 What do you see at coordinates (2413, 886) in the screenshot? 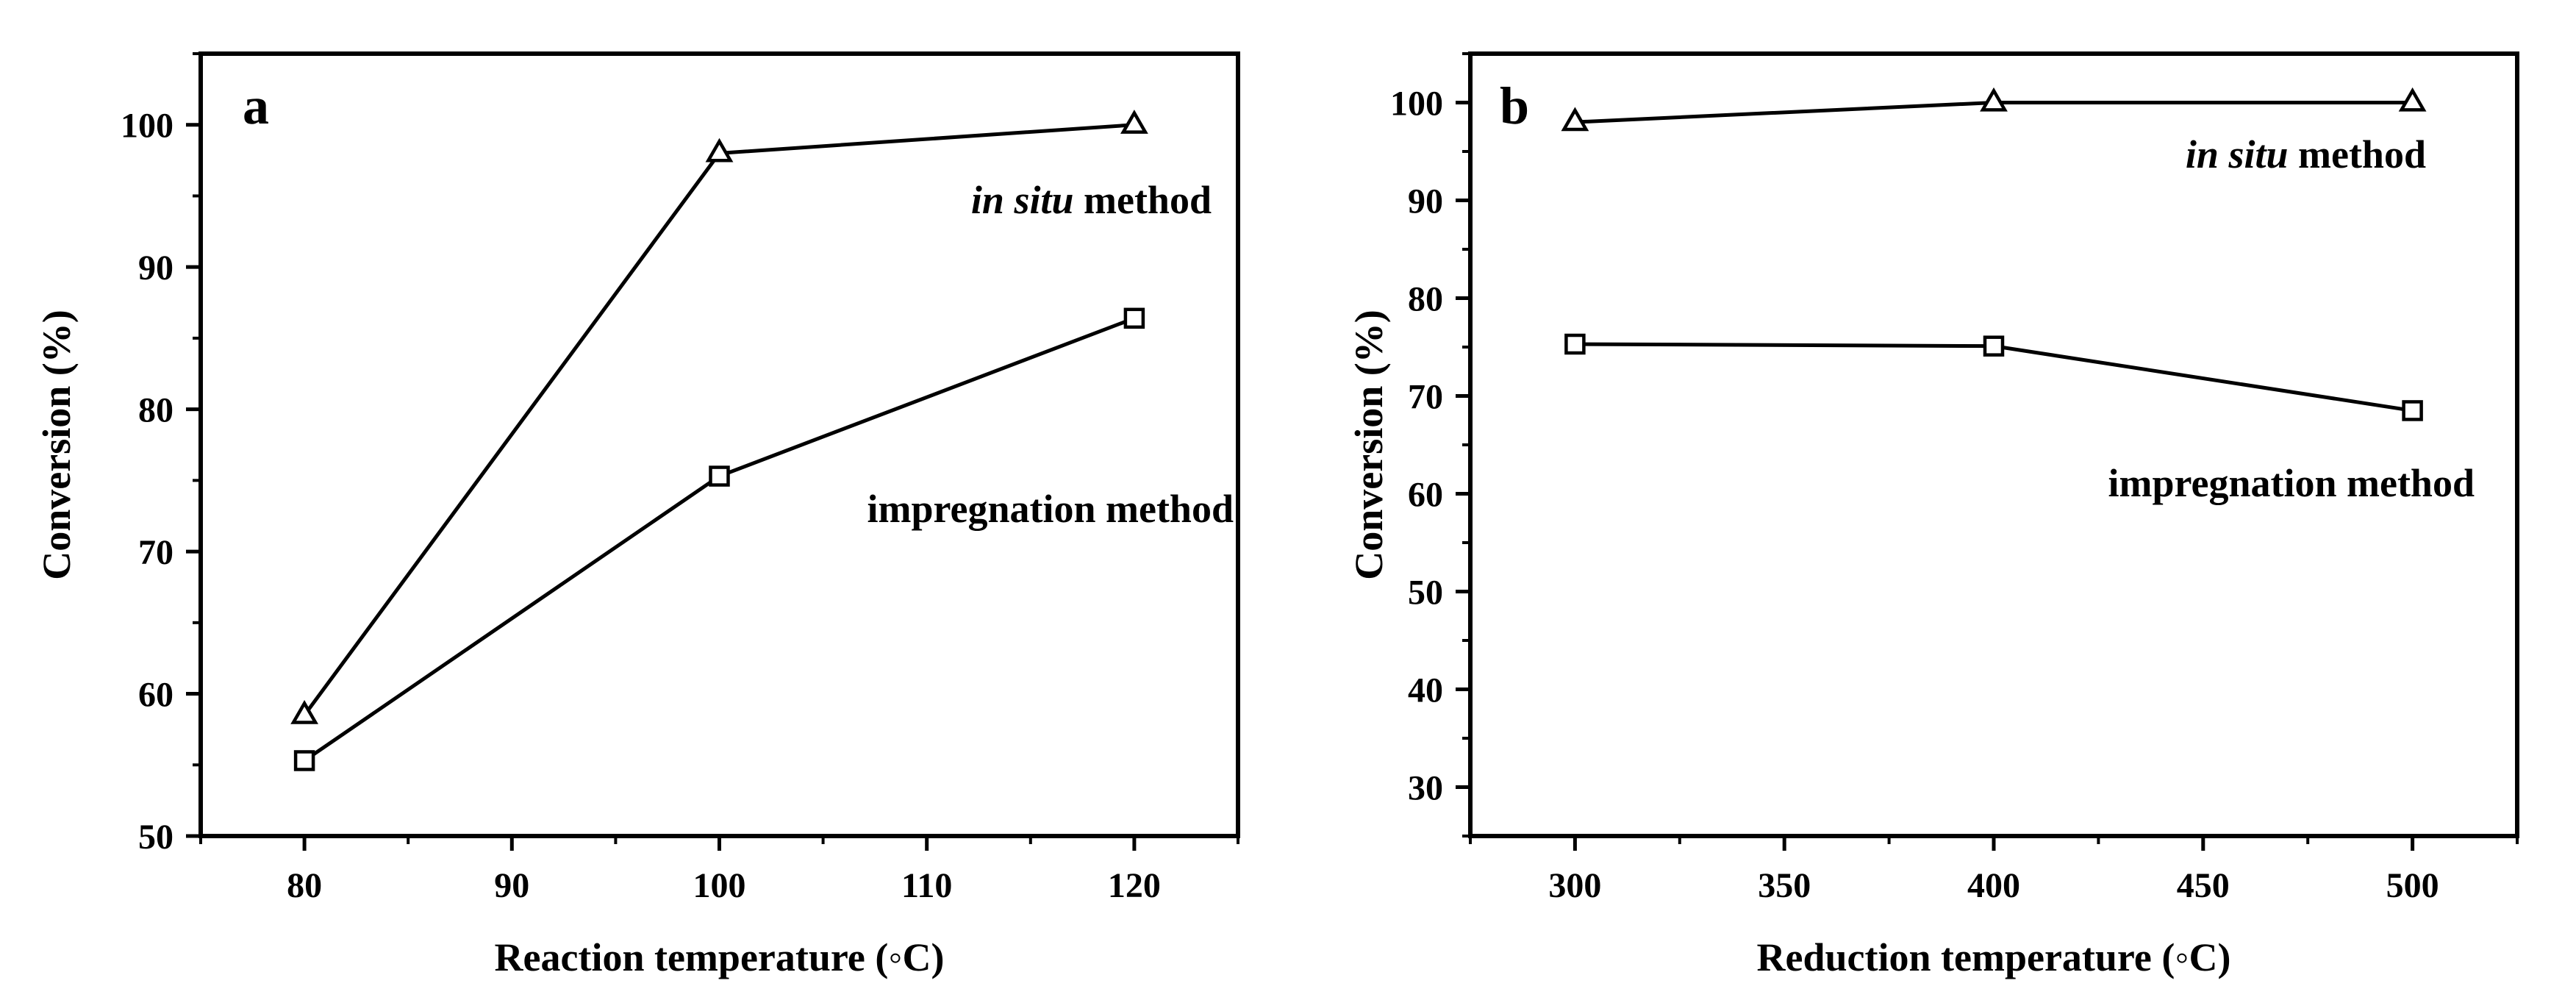
I see `x-tick-label: 500` at bounding box center [2413, 886].